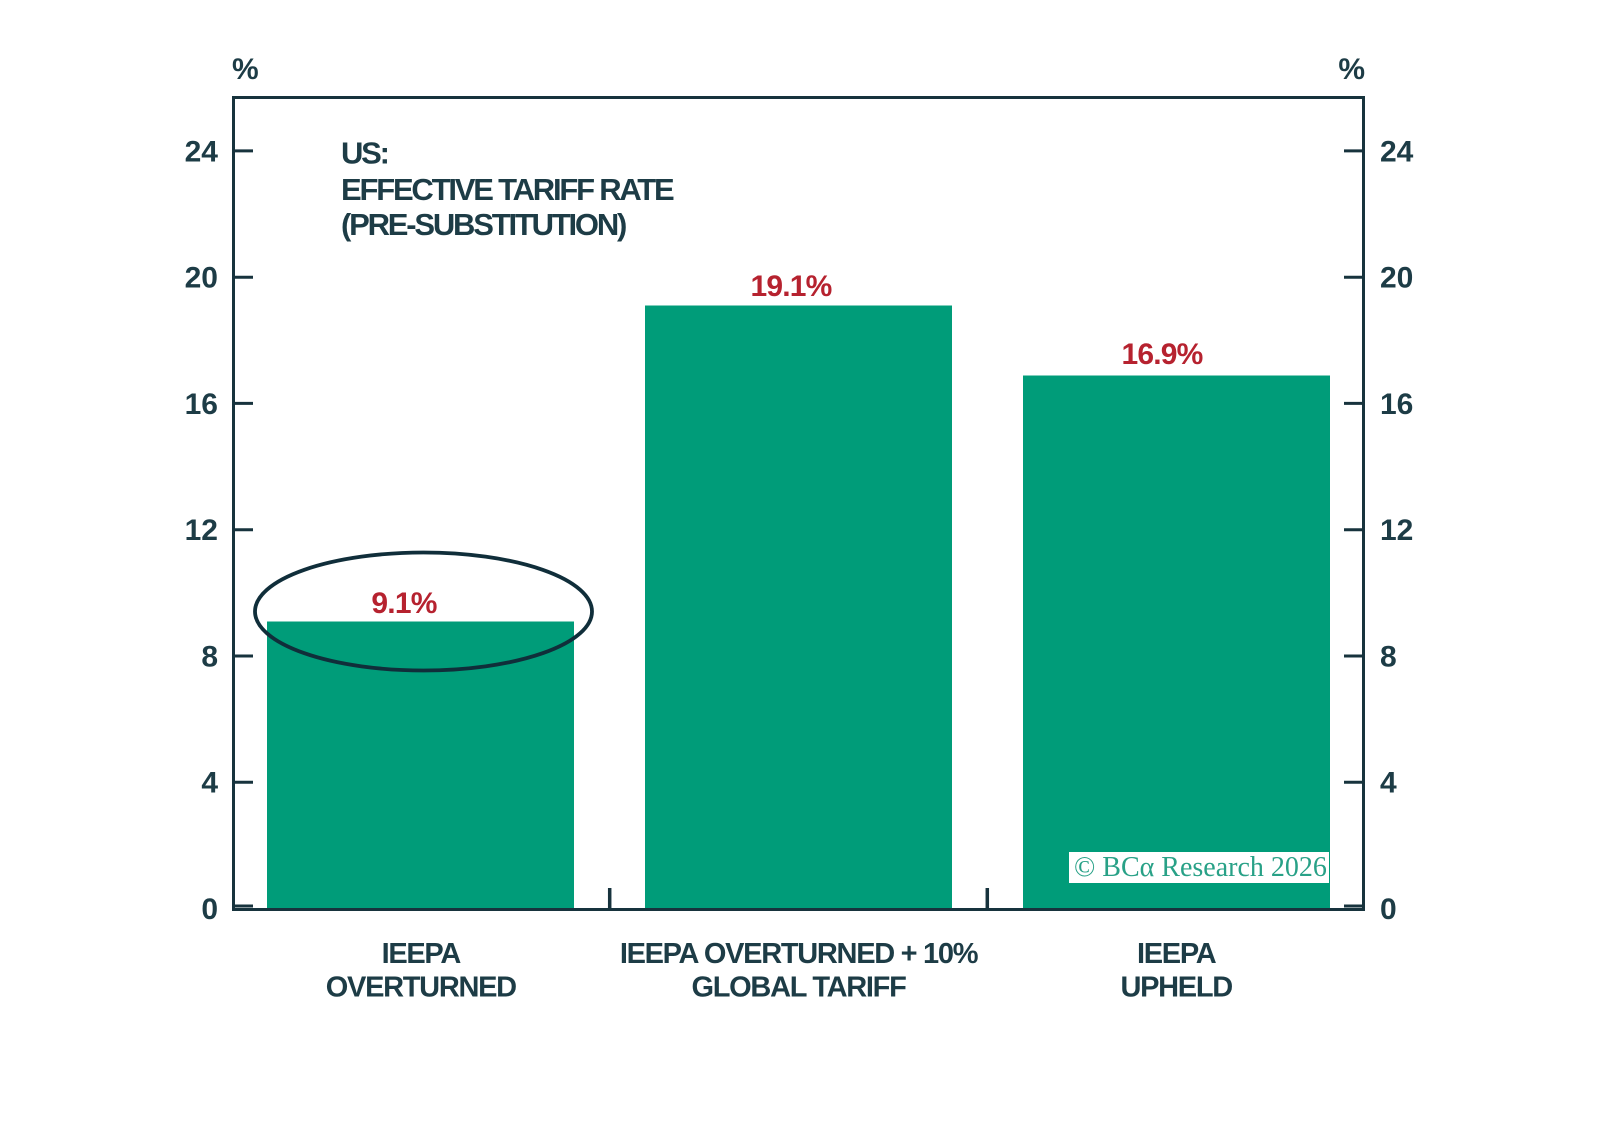 Image resolution: width=1597 pixels, height=1144 pixels. What do you see at coordinates (1161, 354) in the screenshot?
I see `svg-text: 16.9%` at bounding box center [1161, 354].